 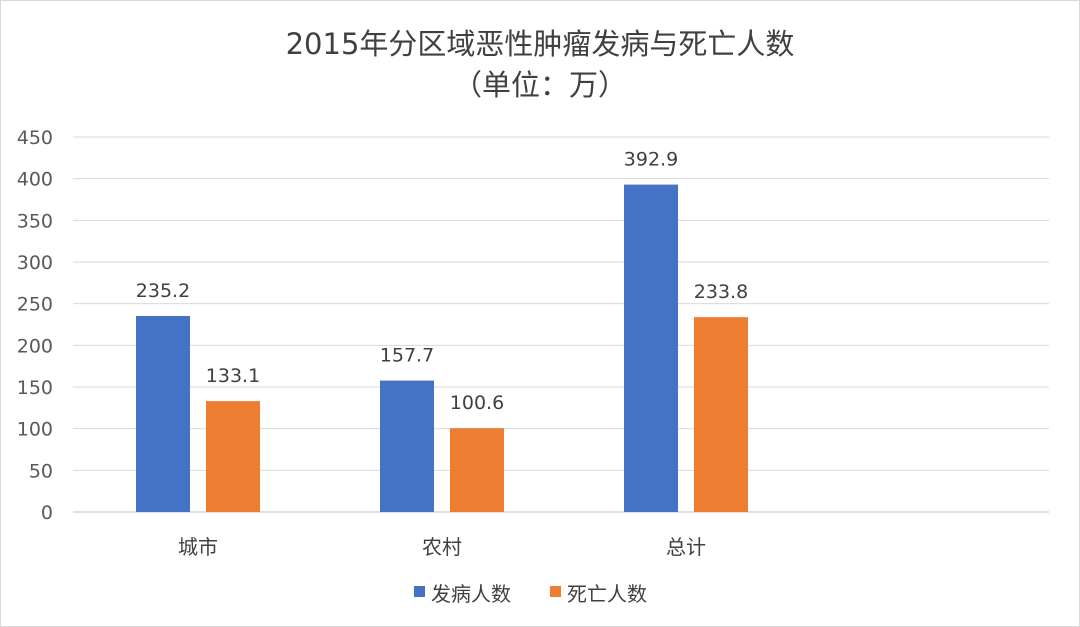 I want to click on data-label: 133.1, so click(x=233, y=376).